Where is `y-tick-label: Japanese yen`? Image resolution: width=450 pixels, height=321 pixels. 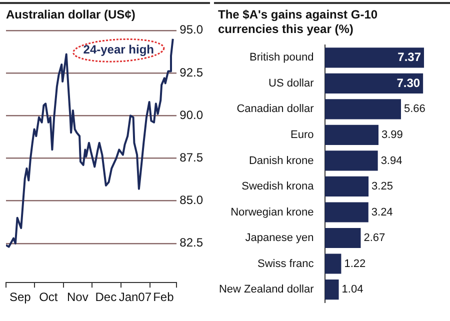
y-tick-label: Japanese yen is located at coordinates (279, 238).